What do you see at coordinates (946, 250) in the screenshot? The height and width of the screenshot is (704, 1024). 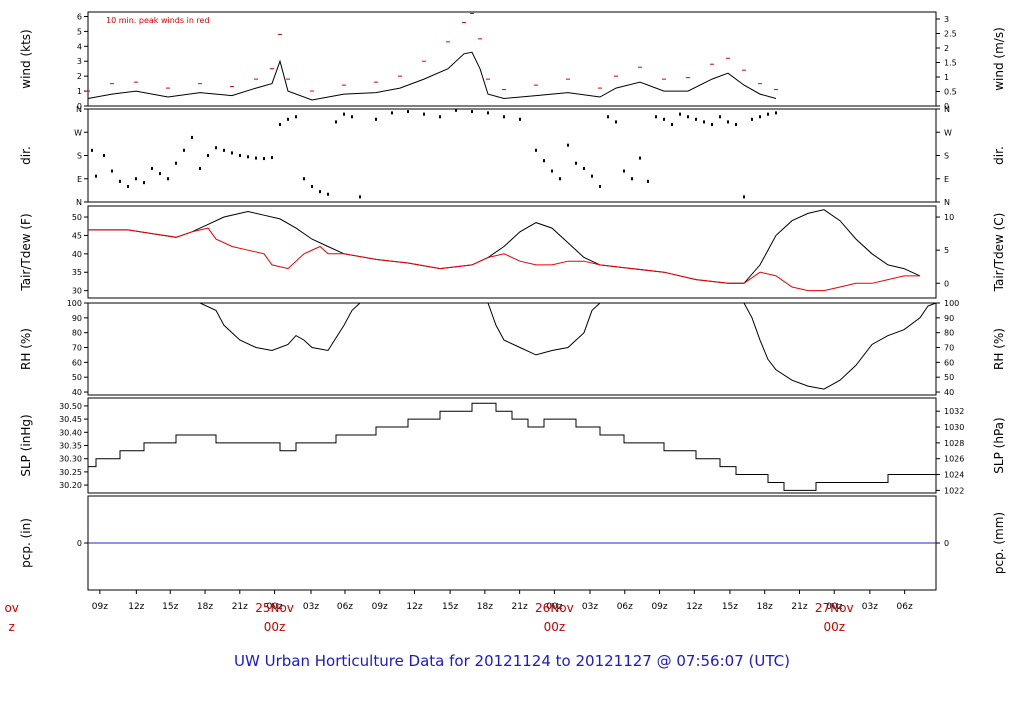 I see `temp-right-tick-label: 5` at bounding box center [946, 250].